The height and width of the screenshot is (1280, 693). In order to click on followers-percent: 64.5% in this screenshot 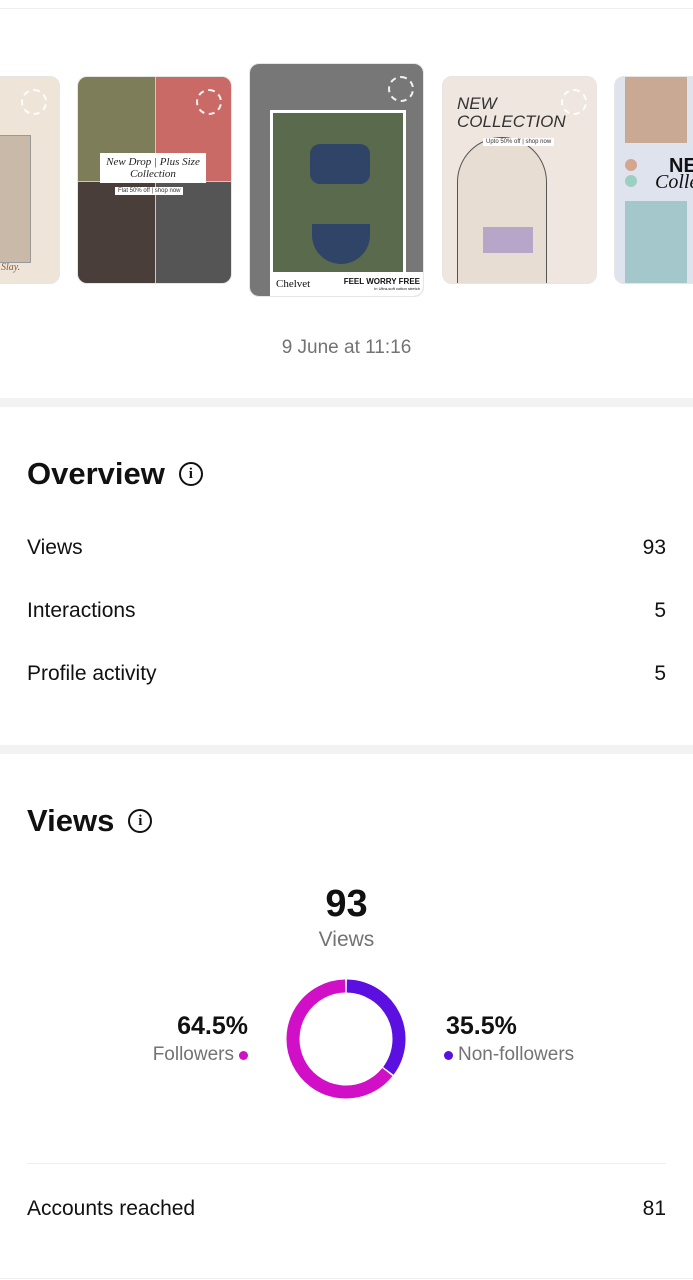, I will do `click(212, 1026)`.